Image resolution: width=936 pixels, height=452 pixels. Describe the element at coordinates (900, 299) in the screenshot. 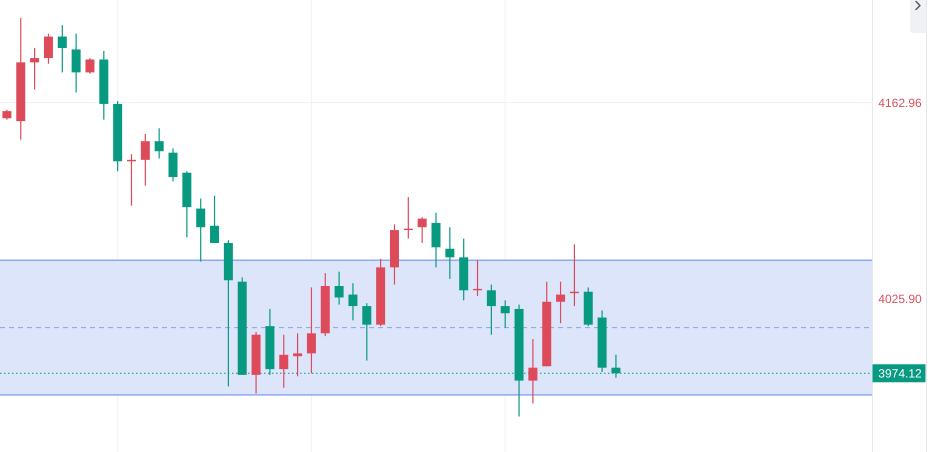

I see `y-tick-label: 4025.90` at that location.